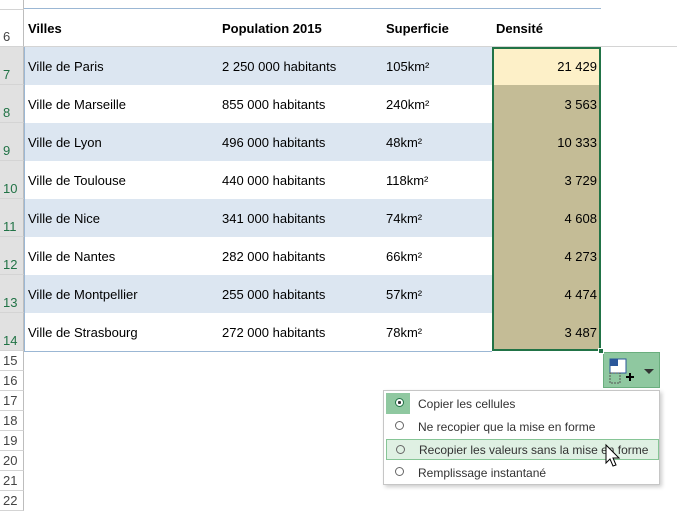  What do you see at coordinates (45, 28) in the screenshot?
I see `column-header-cell: Villes` at bounding box center [45, 28].